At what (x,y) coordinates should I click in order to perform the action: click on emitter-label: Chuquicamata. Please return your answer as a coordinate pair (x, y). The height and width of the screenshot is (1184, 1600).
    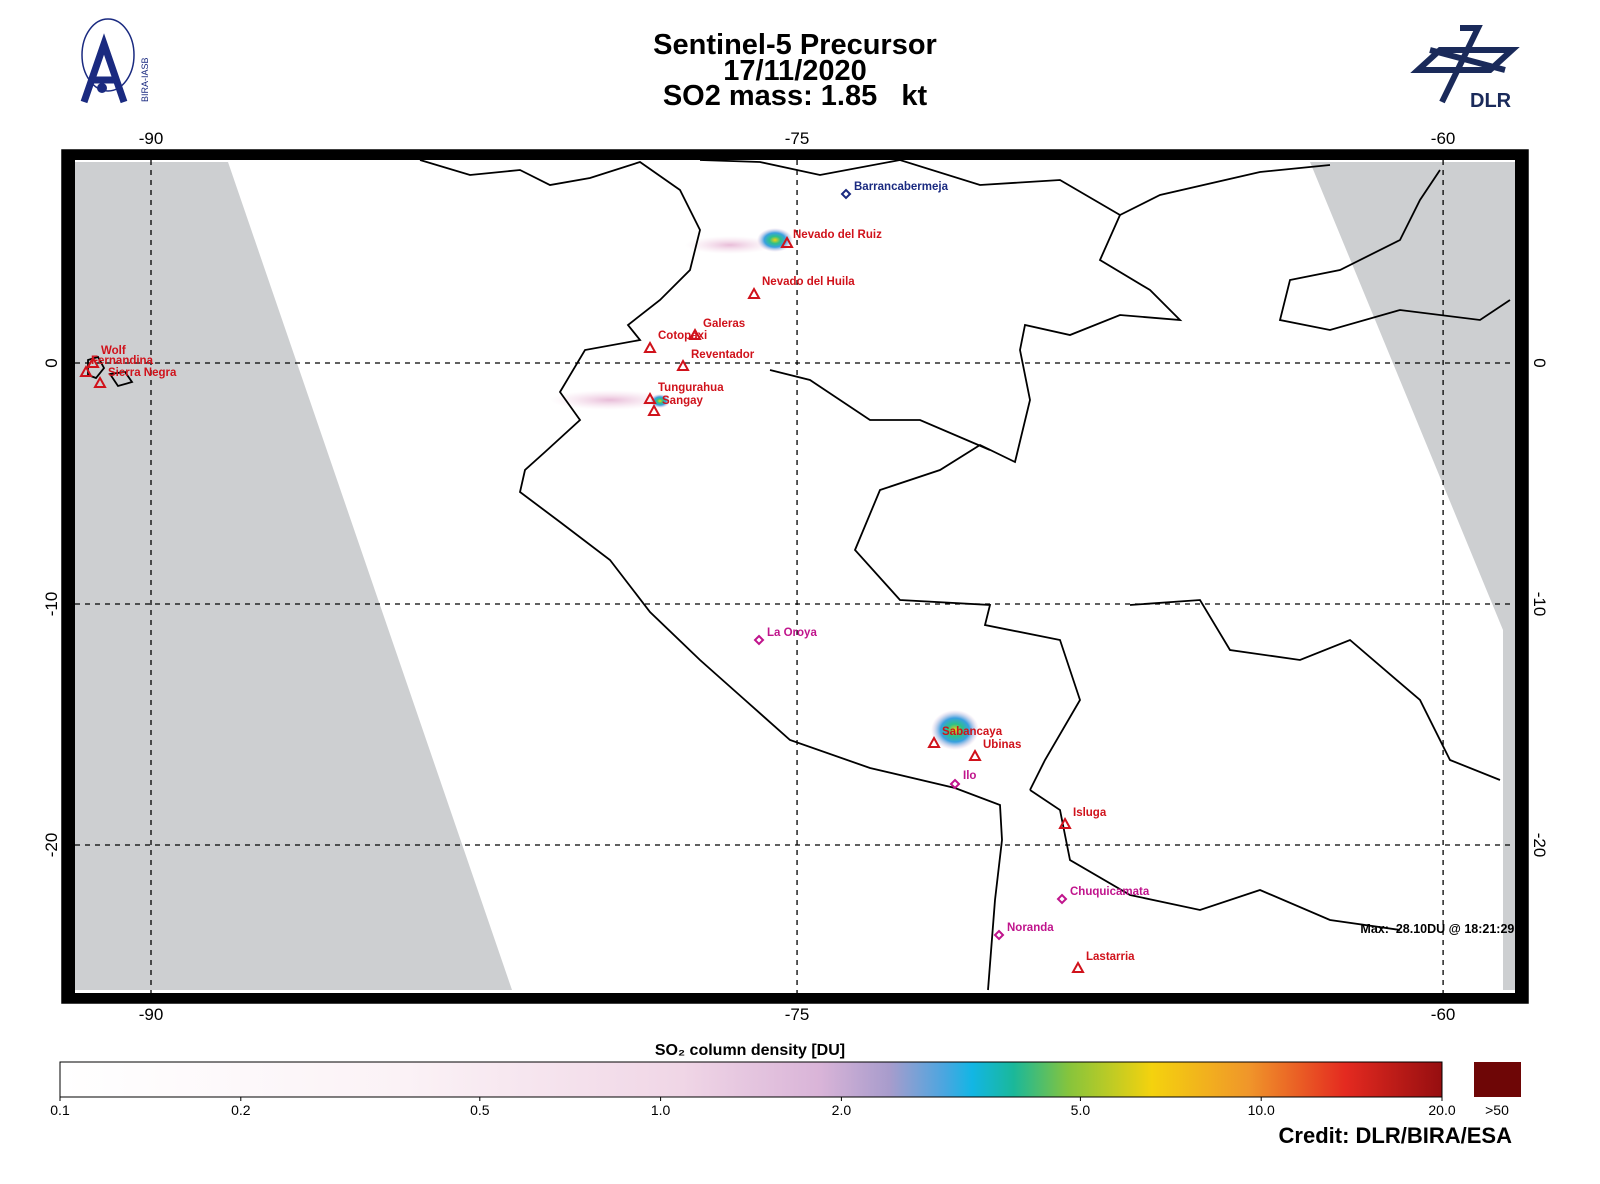
    Looking at the image, I should click on (1110, 892).